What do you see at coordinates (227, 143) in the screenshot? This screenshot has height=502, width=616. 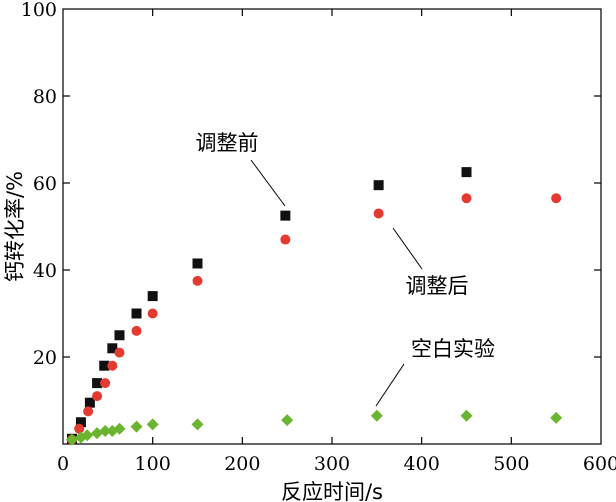 I see `annotation-before: 调整前` at bounding box center [227, 143].